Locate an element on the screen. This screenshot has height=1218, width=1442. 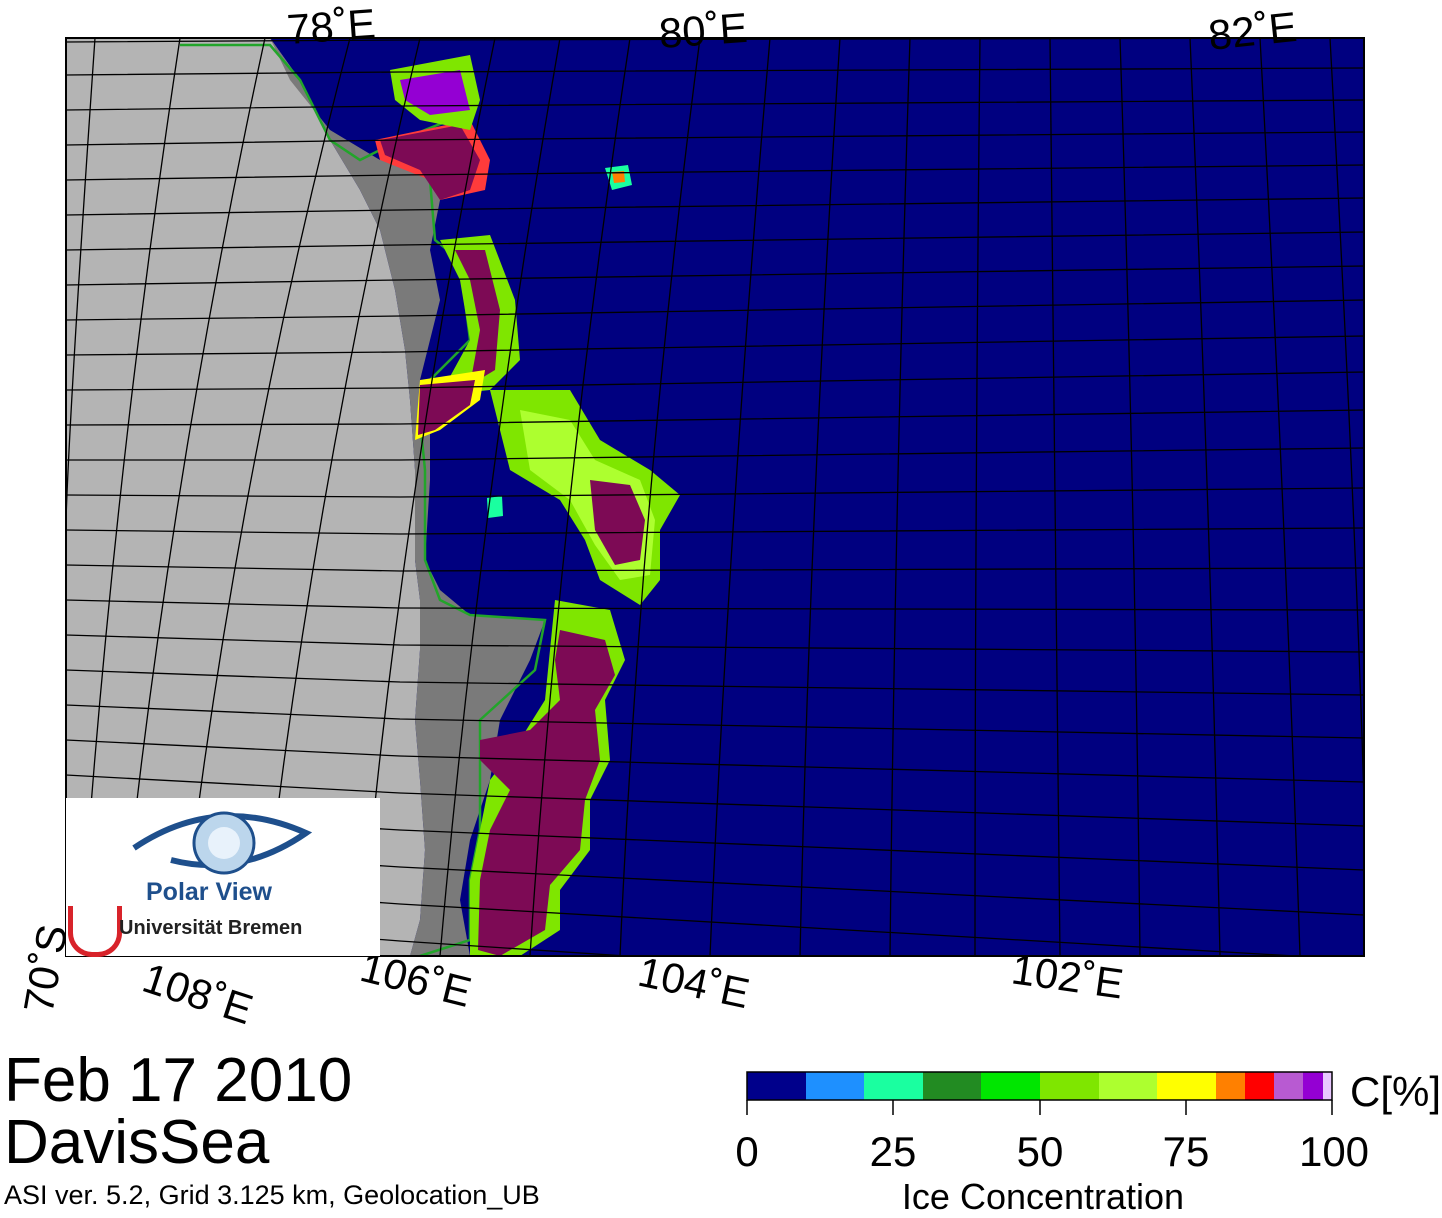
colorbar-tick-label: 0 is located at coordinates (747, 1151).